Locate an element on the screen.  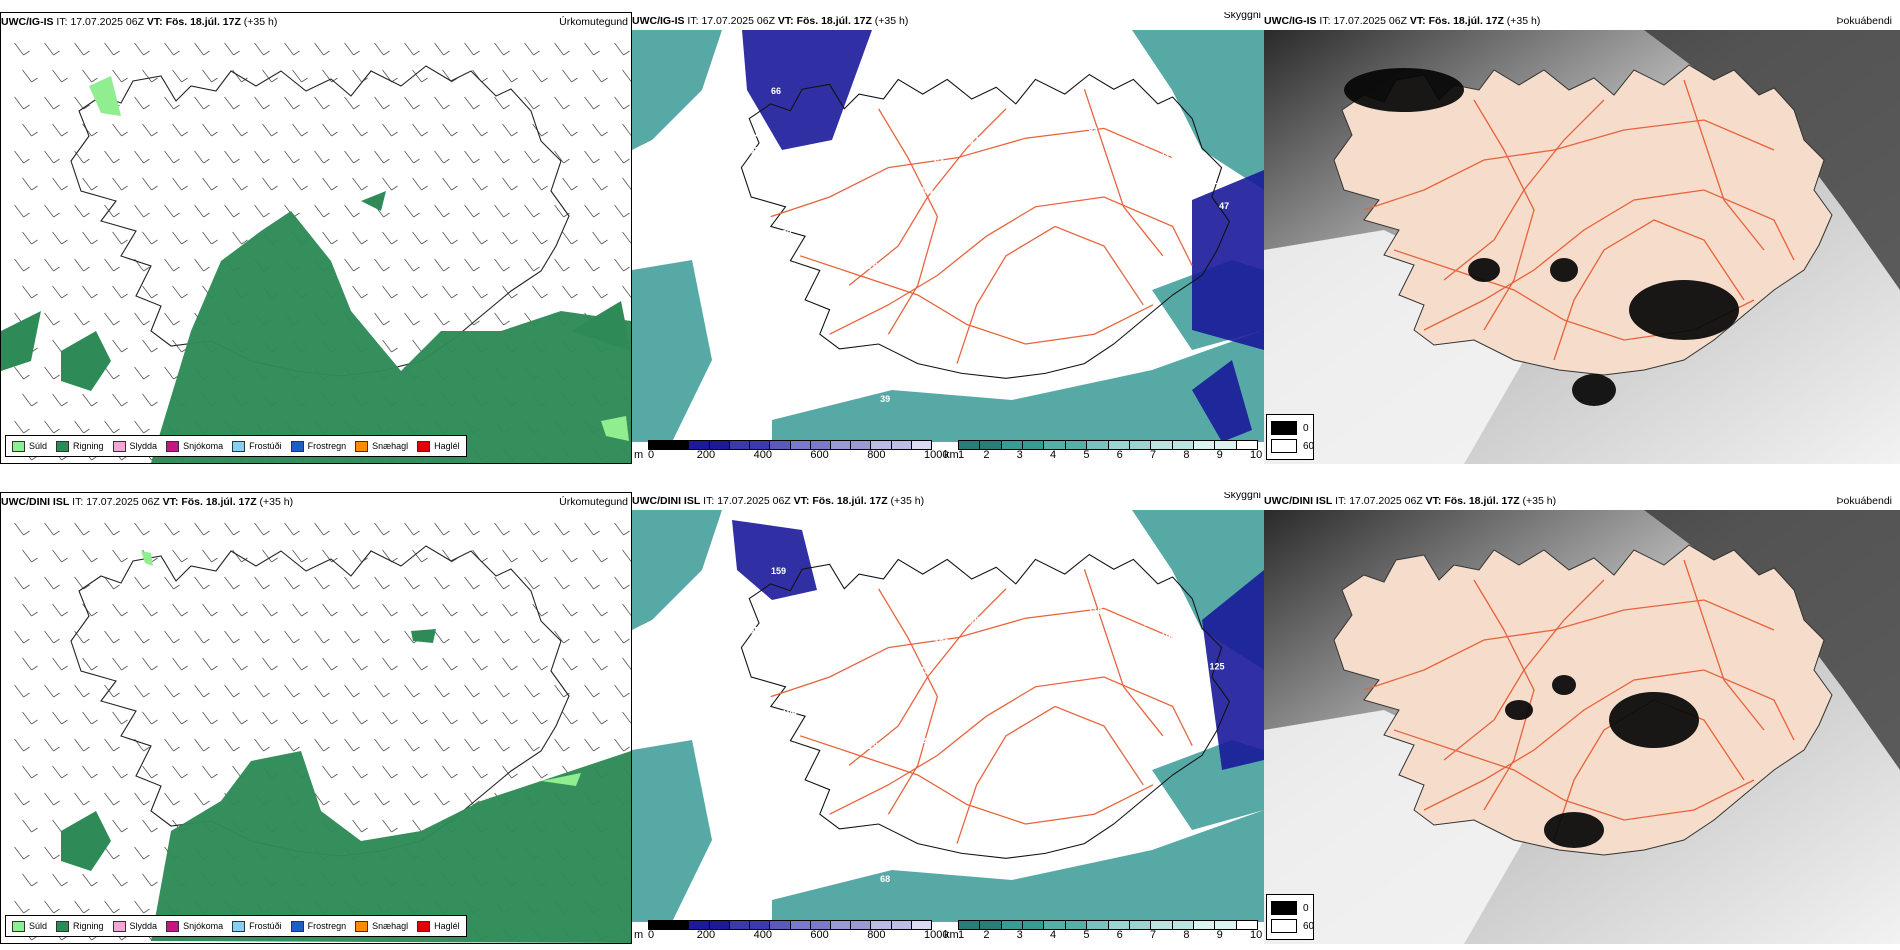
legend-label: Snæhagl is located at coordinates (390, 926).